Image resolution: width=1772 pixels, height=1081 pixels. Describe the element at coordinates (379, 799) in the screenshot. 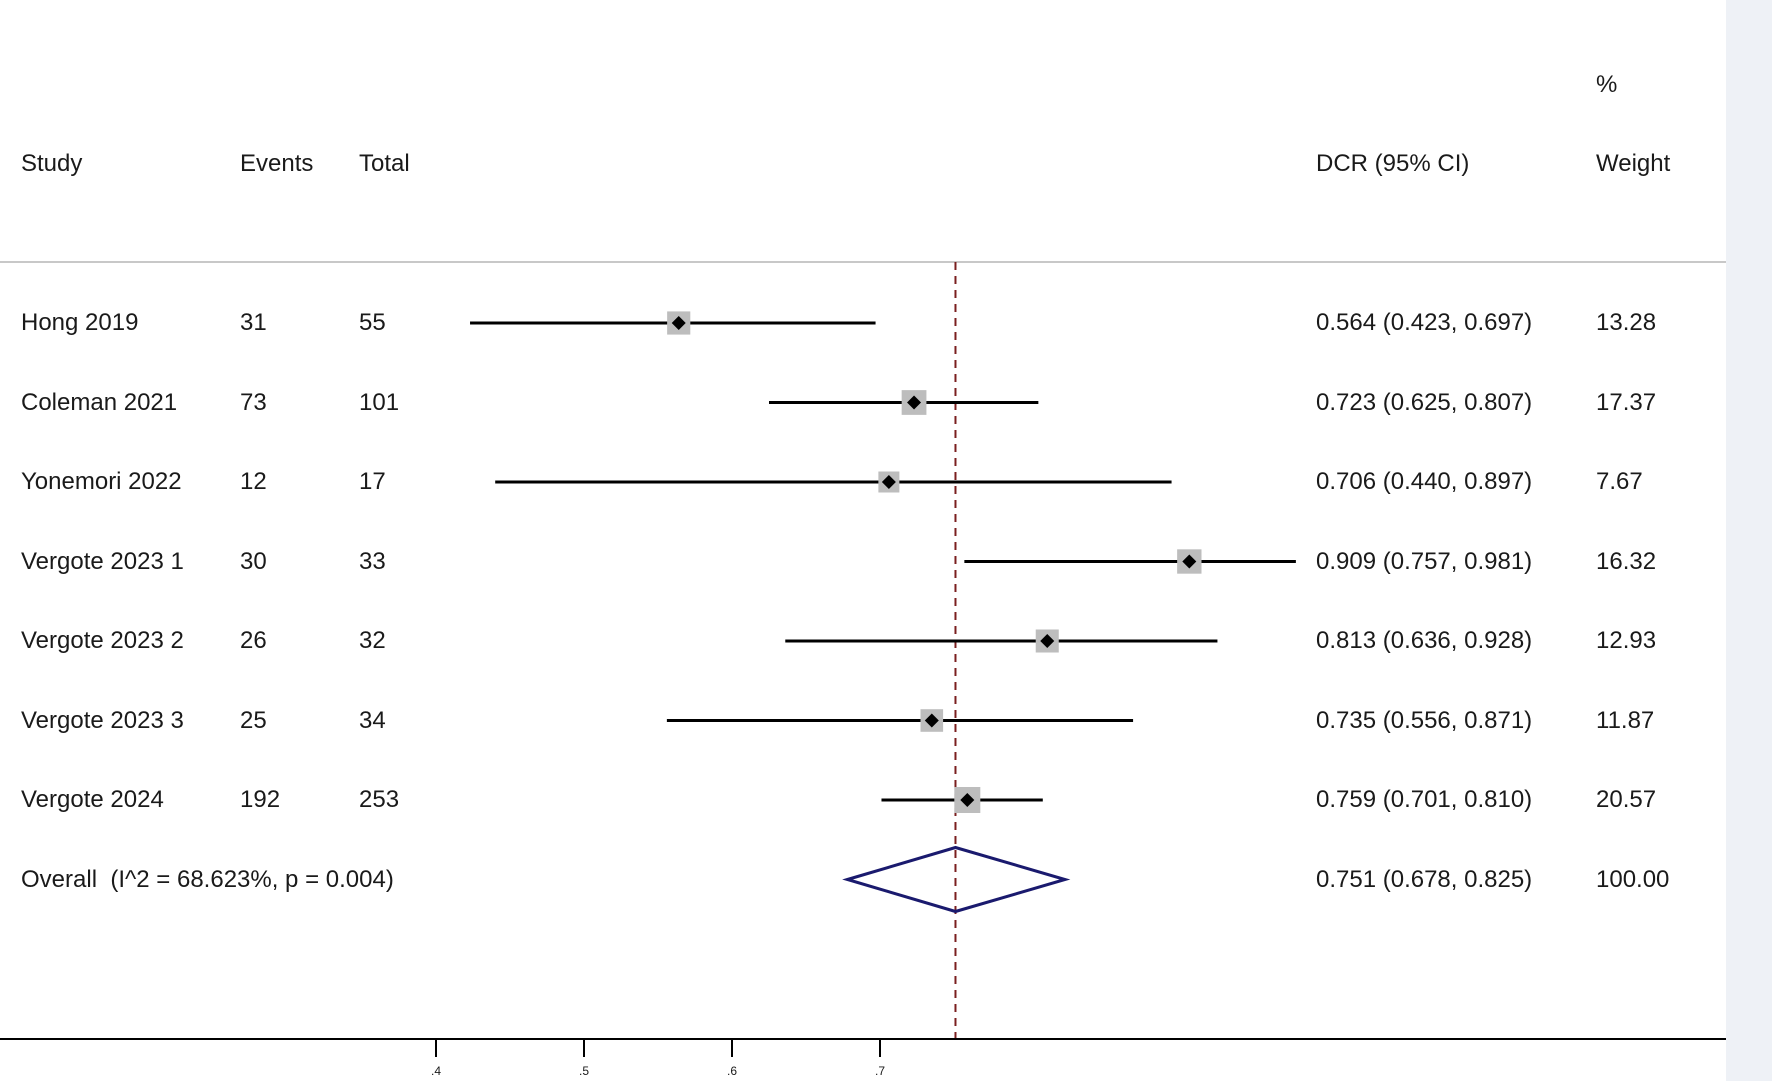

I see `study-total: 253` at that location.